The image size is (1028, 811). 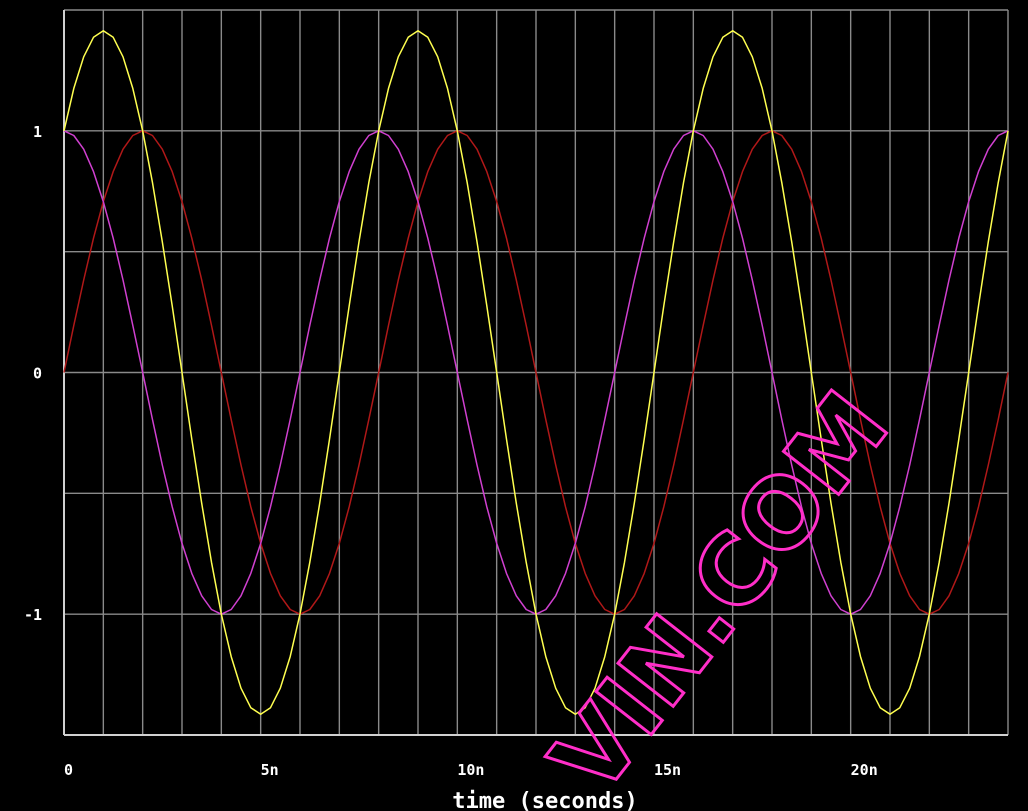 I want to click on x-tick-label: 0, so click(x=68, y=770).